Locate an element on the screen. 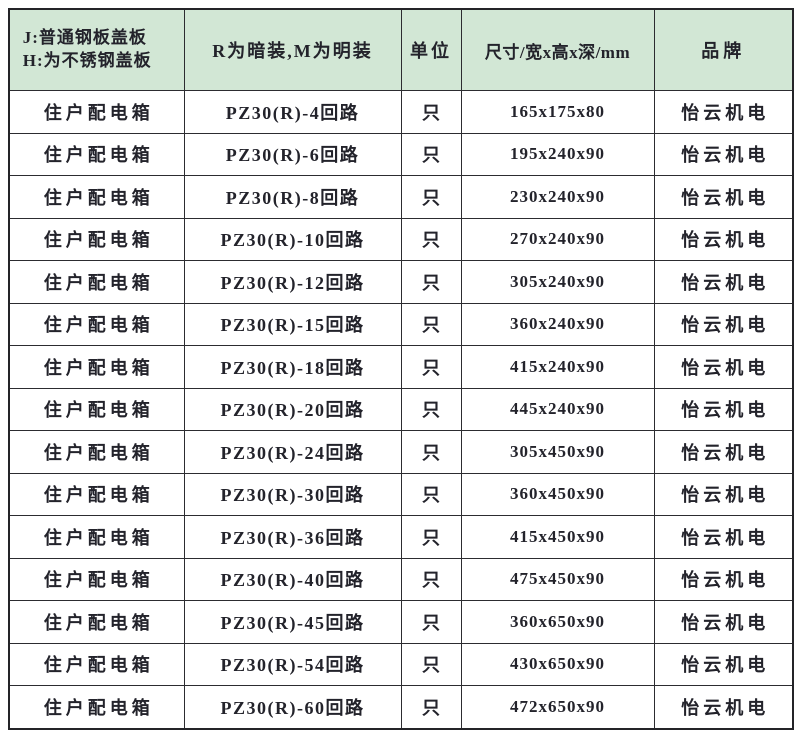 The width and height of the screenshot is (800, 730). header-size: 尺寸/宽x高x深/mm is located at coordinates (557, 49).